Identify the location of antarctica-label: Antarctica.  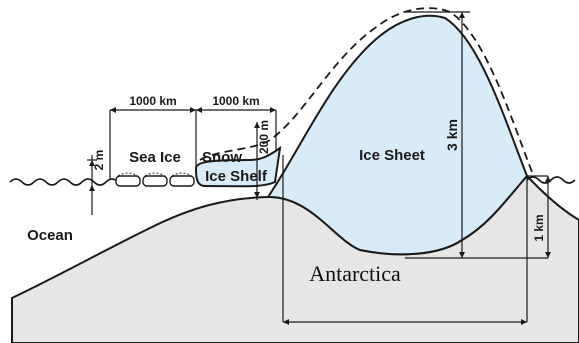
(355, 273).